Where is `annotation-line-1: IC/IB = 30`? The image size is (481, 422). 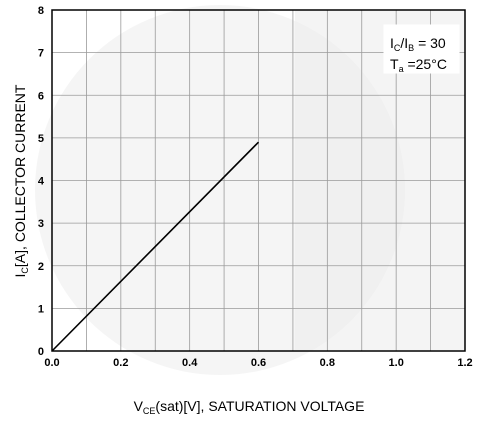
annotation-line-1: IC/IB = 30 is located at coordinates (418, 44).